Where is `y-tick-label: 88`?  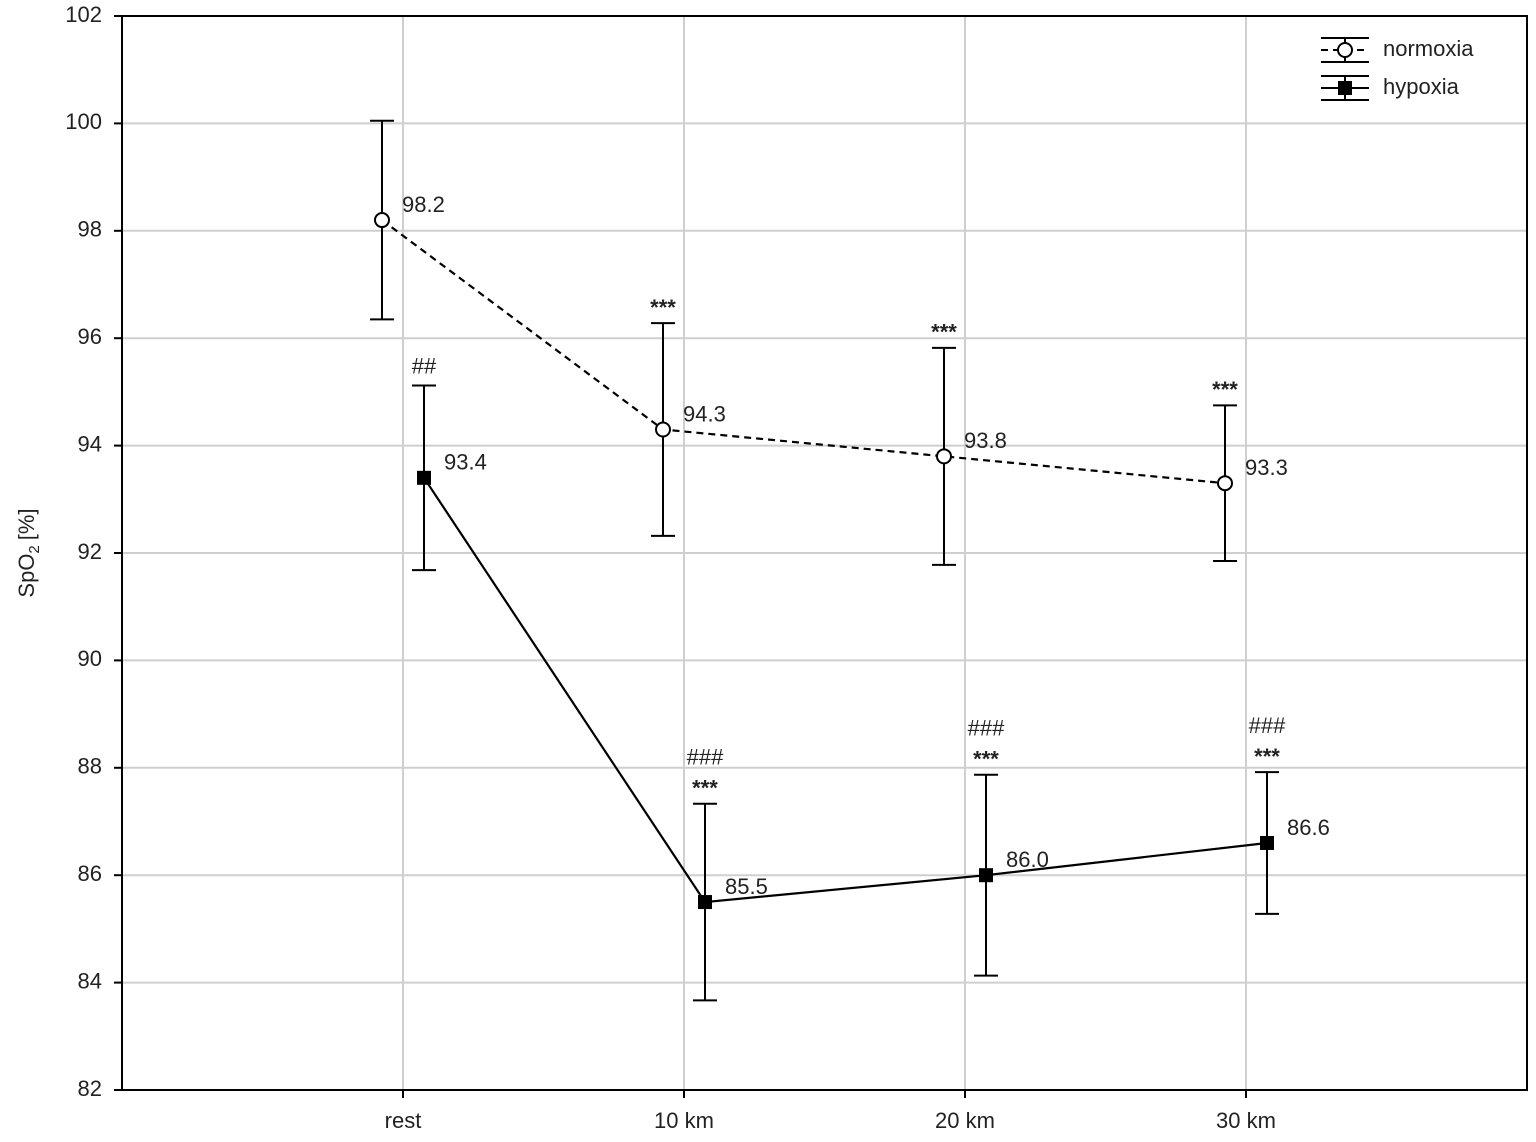
y-tick-label: 88 is located at coordinates (90, 766).